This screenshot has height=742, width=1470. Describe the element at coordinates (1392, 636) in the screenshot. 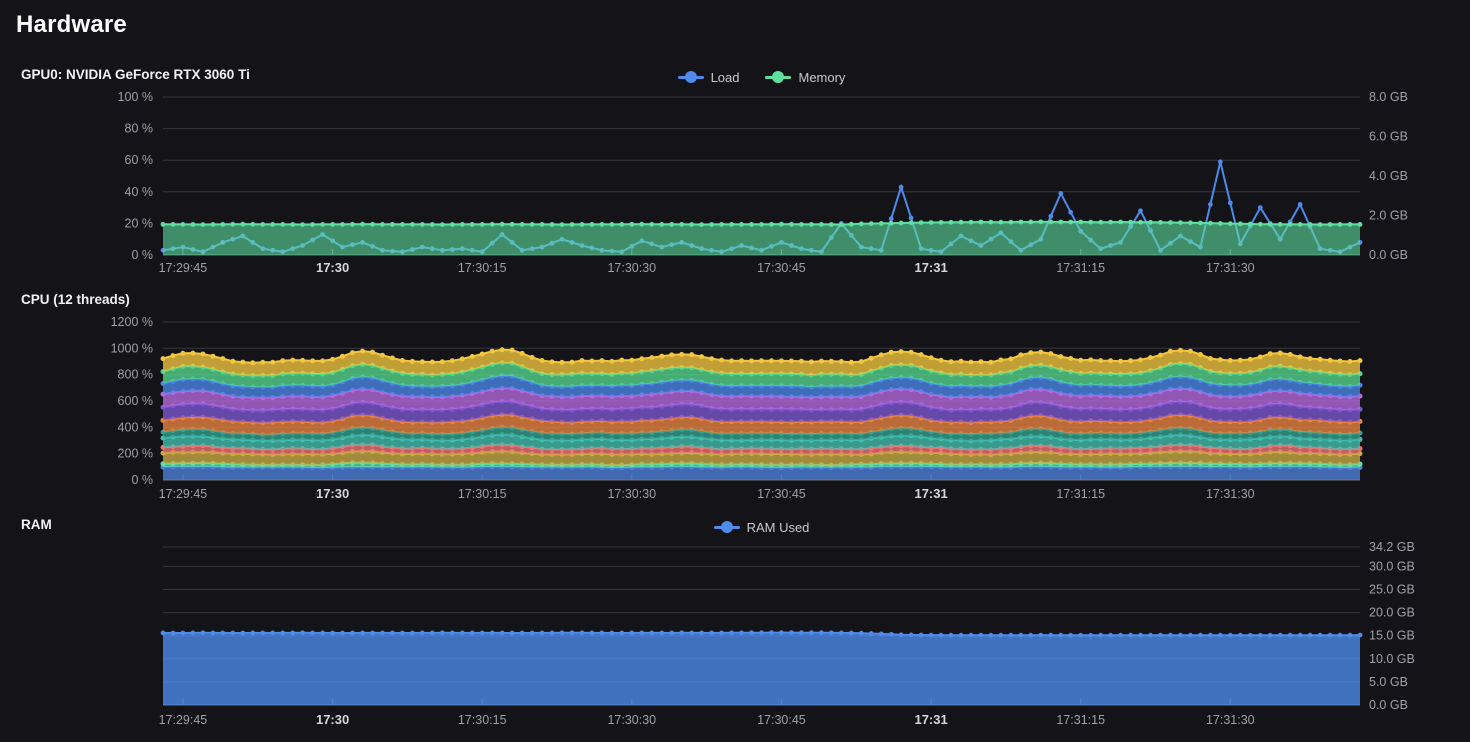

I see `svg-text: 15.0 GB` at that location.